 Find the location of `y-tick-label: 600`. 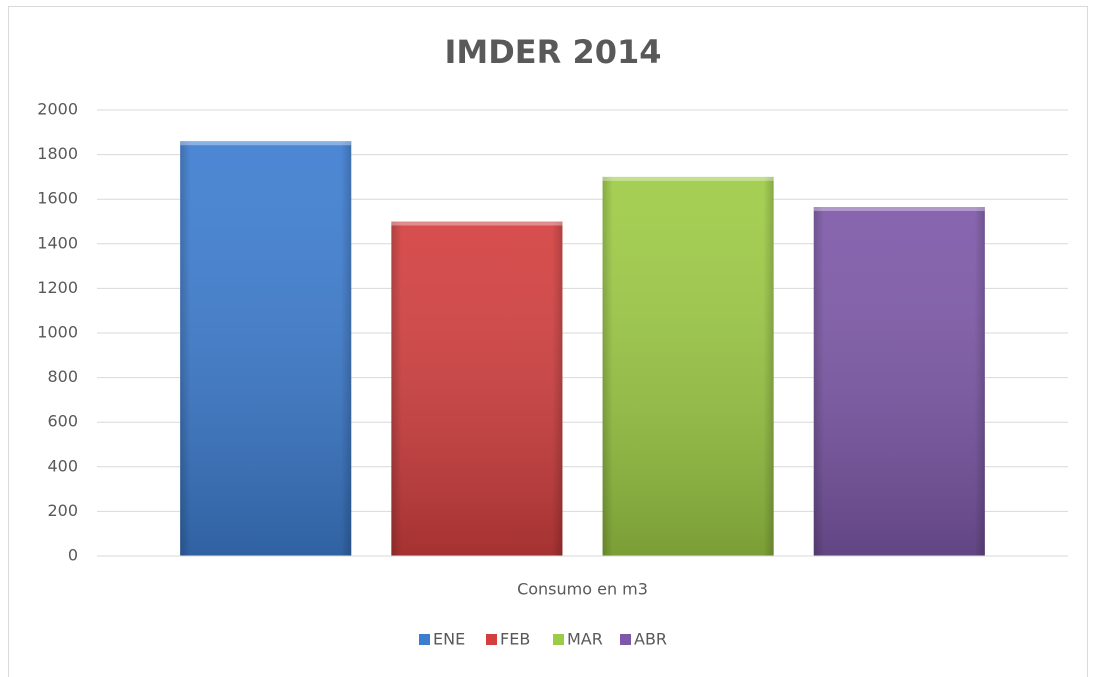

y-tick-label: 600 is located at coordinates (62, 421).